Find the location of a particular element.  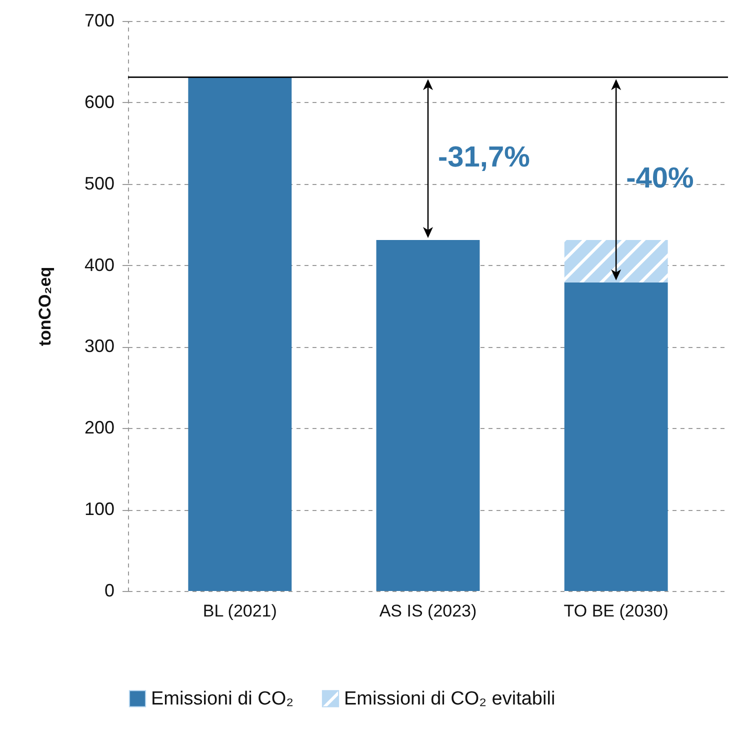

y-tick-label: 600 is located at coordinates (99, 102).